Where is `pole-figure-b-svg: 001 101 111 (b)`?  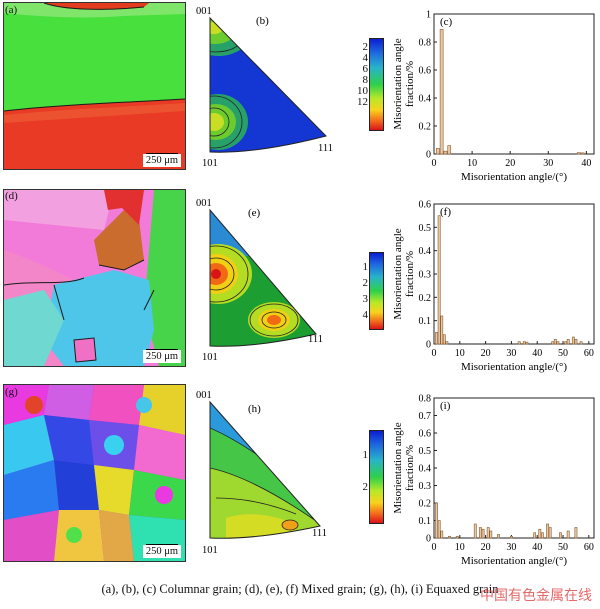 pole-figure-b-svg: 001 101 111 (b) is located at coordinates (264, 87).